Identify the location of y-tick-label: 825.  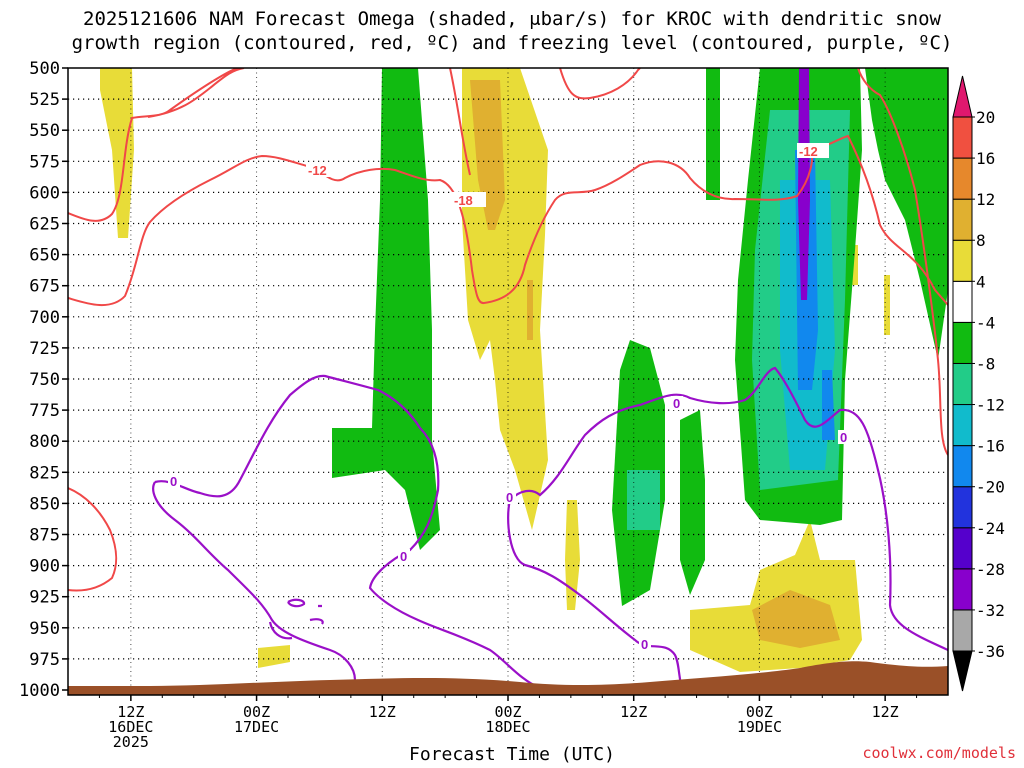
(44, 473).